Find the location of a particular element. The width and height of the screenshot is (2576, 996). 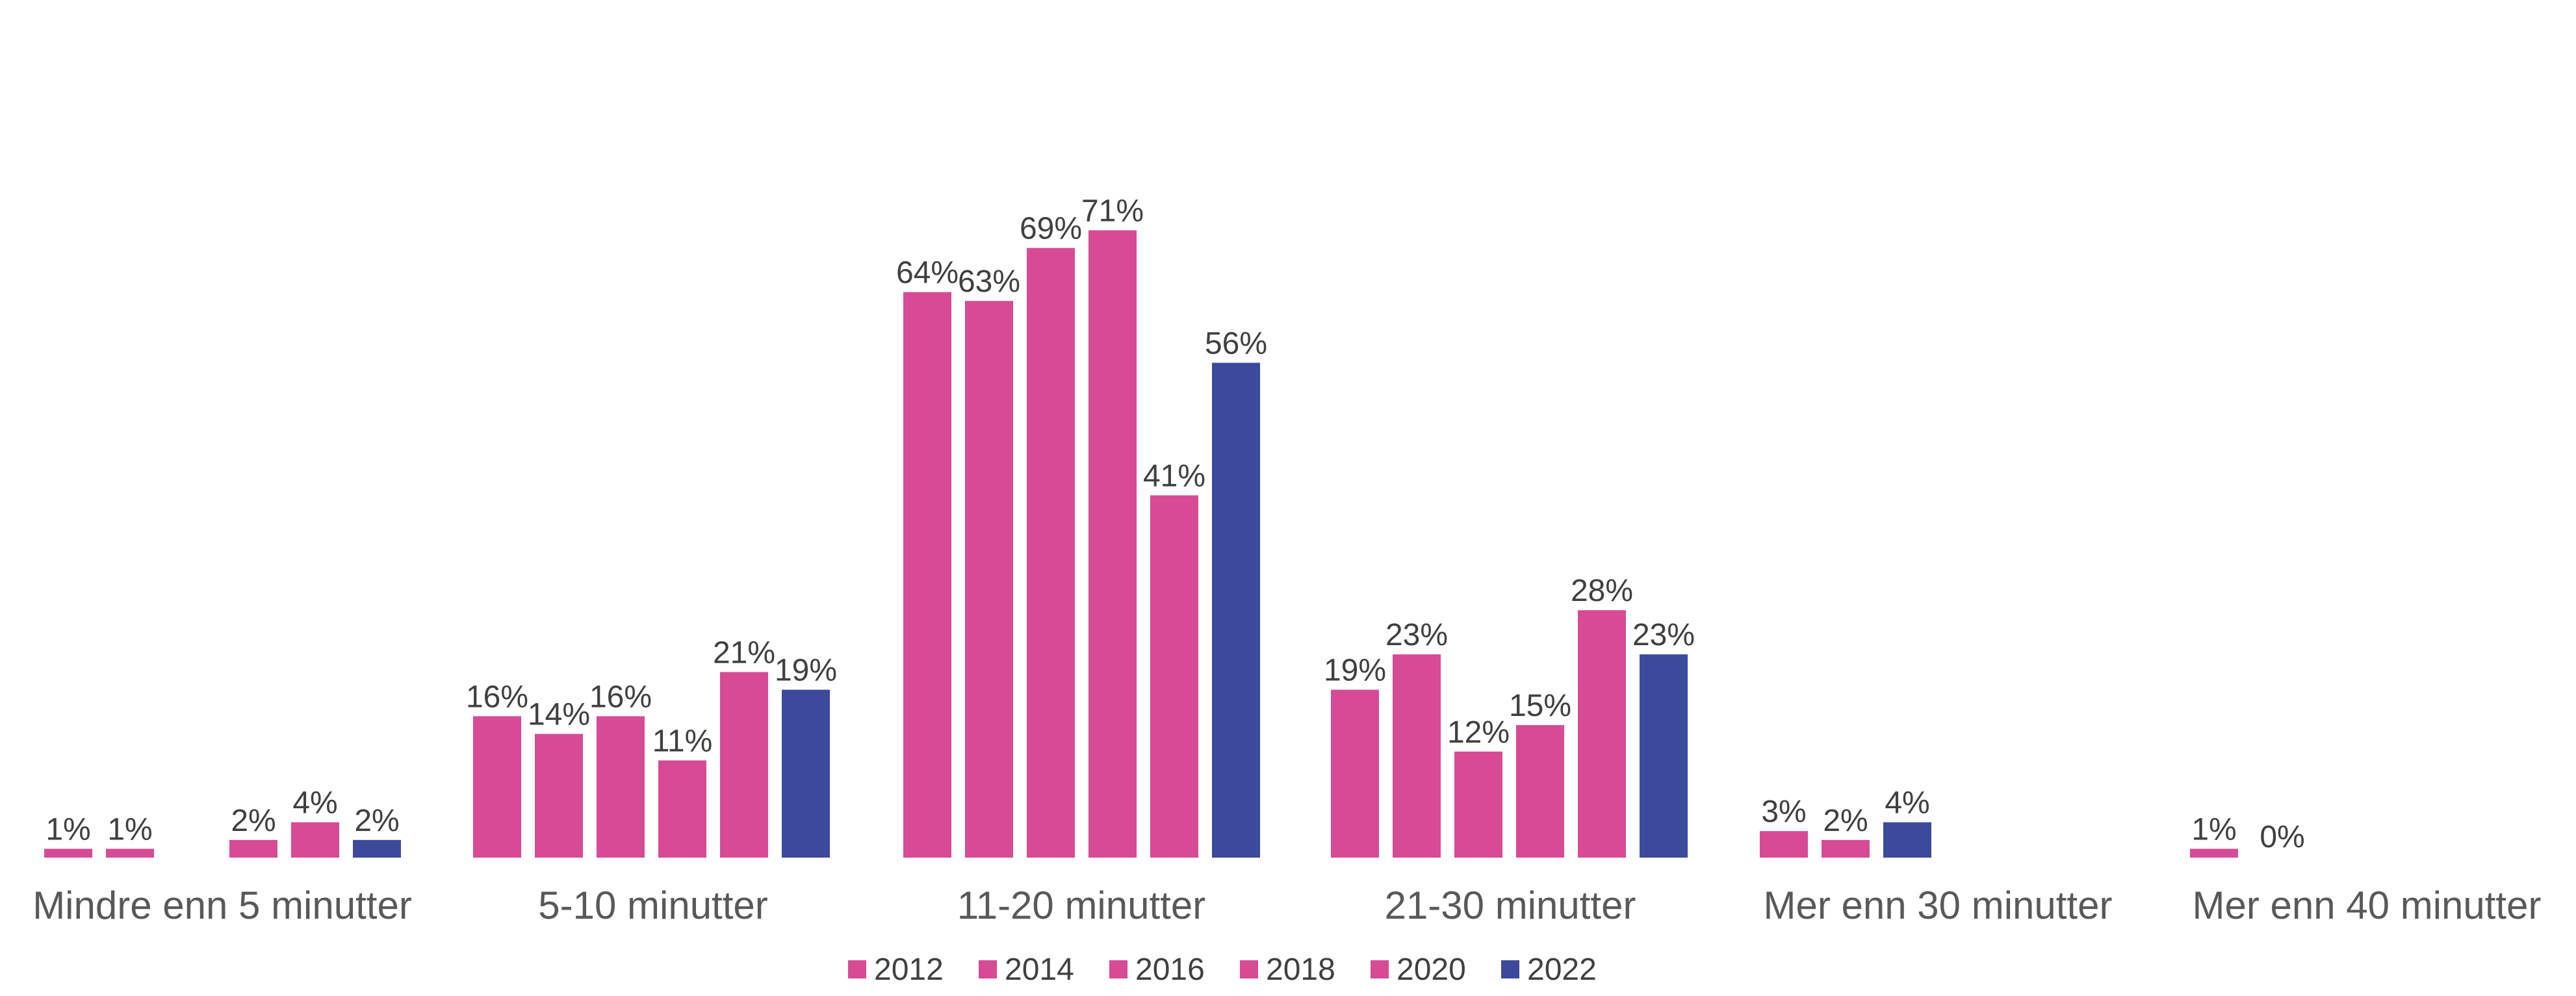

data-label: 14% is located at coordinates (559, 715).